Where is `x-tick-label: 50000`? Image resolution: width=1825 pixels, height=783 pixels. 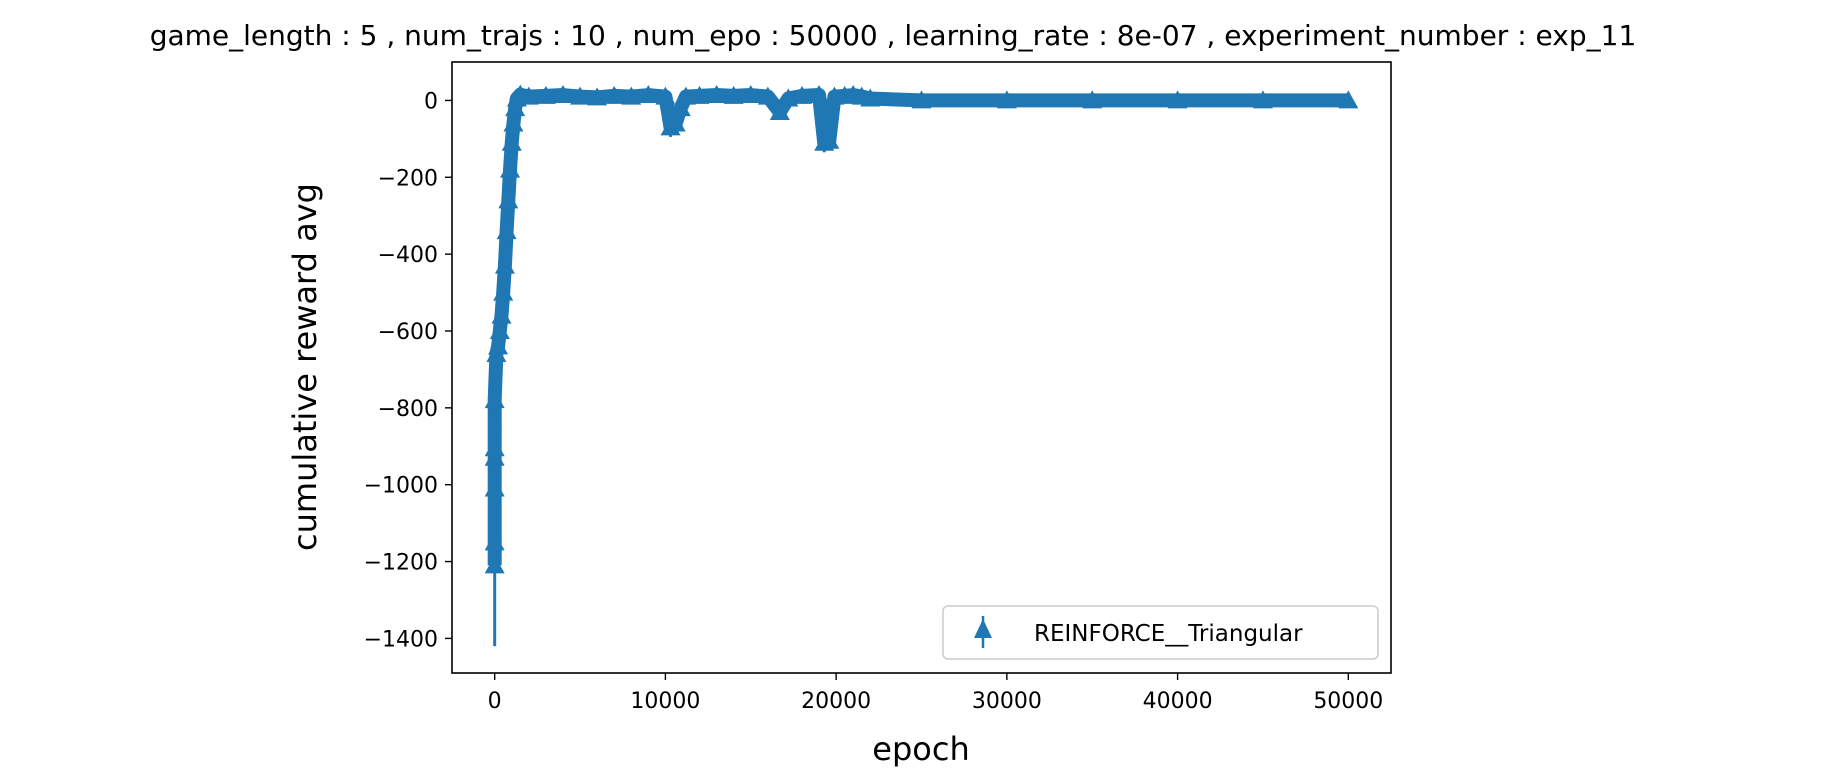
x-tick-label: 50000 is located at coordinates (1348, 701).